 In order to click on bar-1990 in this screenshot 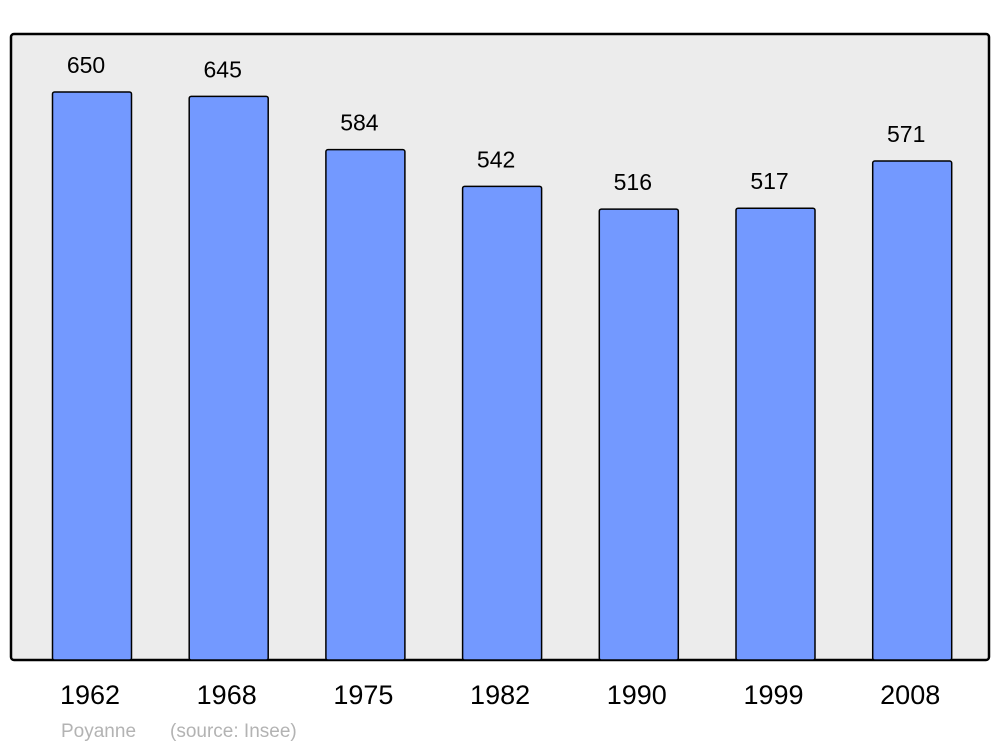, I will do `click(639, 434)`.